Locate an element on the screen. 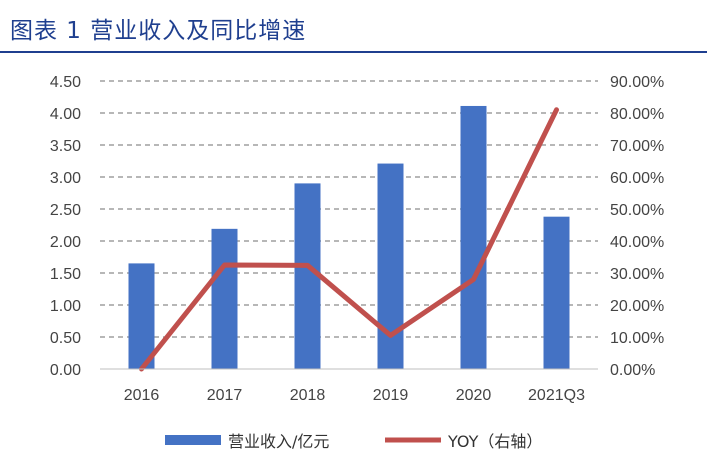  x-tick-label: 2018 is located at coordinates (308, 395).